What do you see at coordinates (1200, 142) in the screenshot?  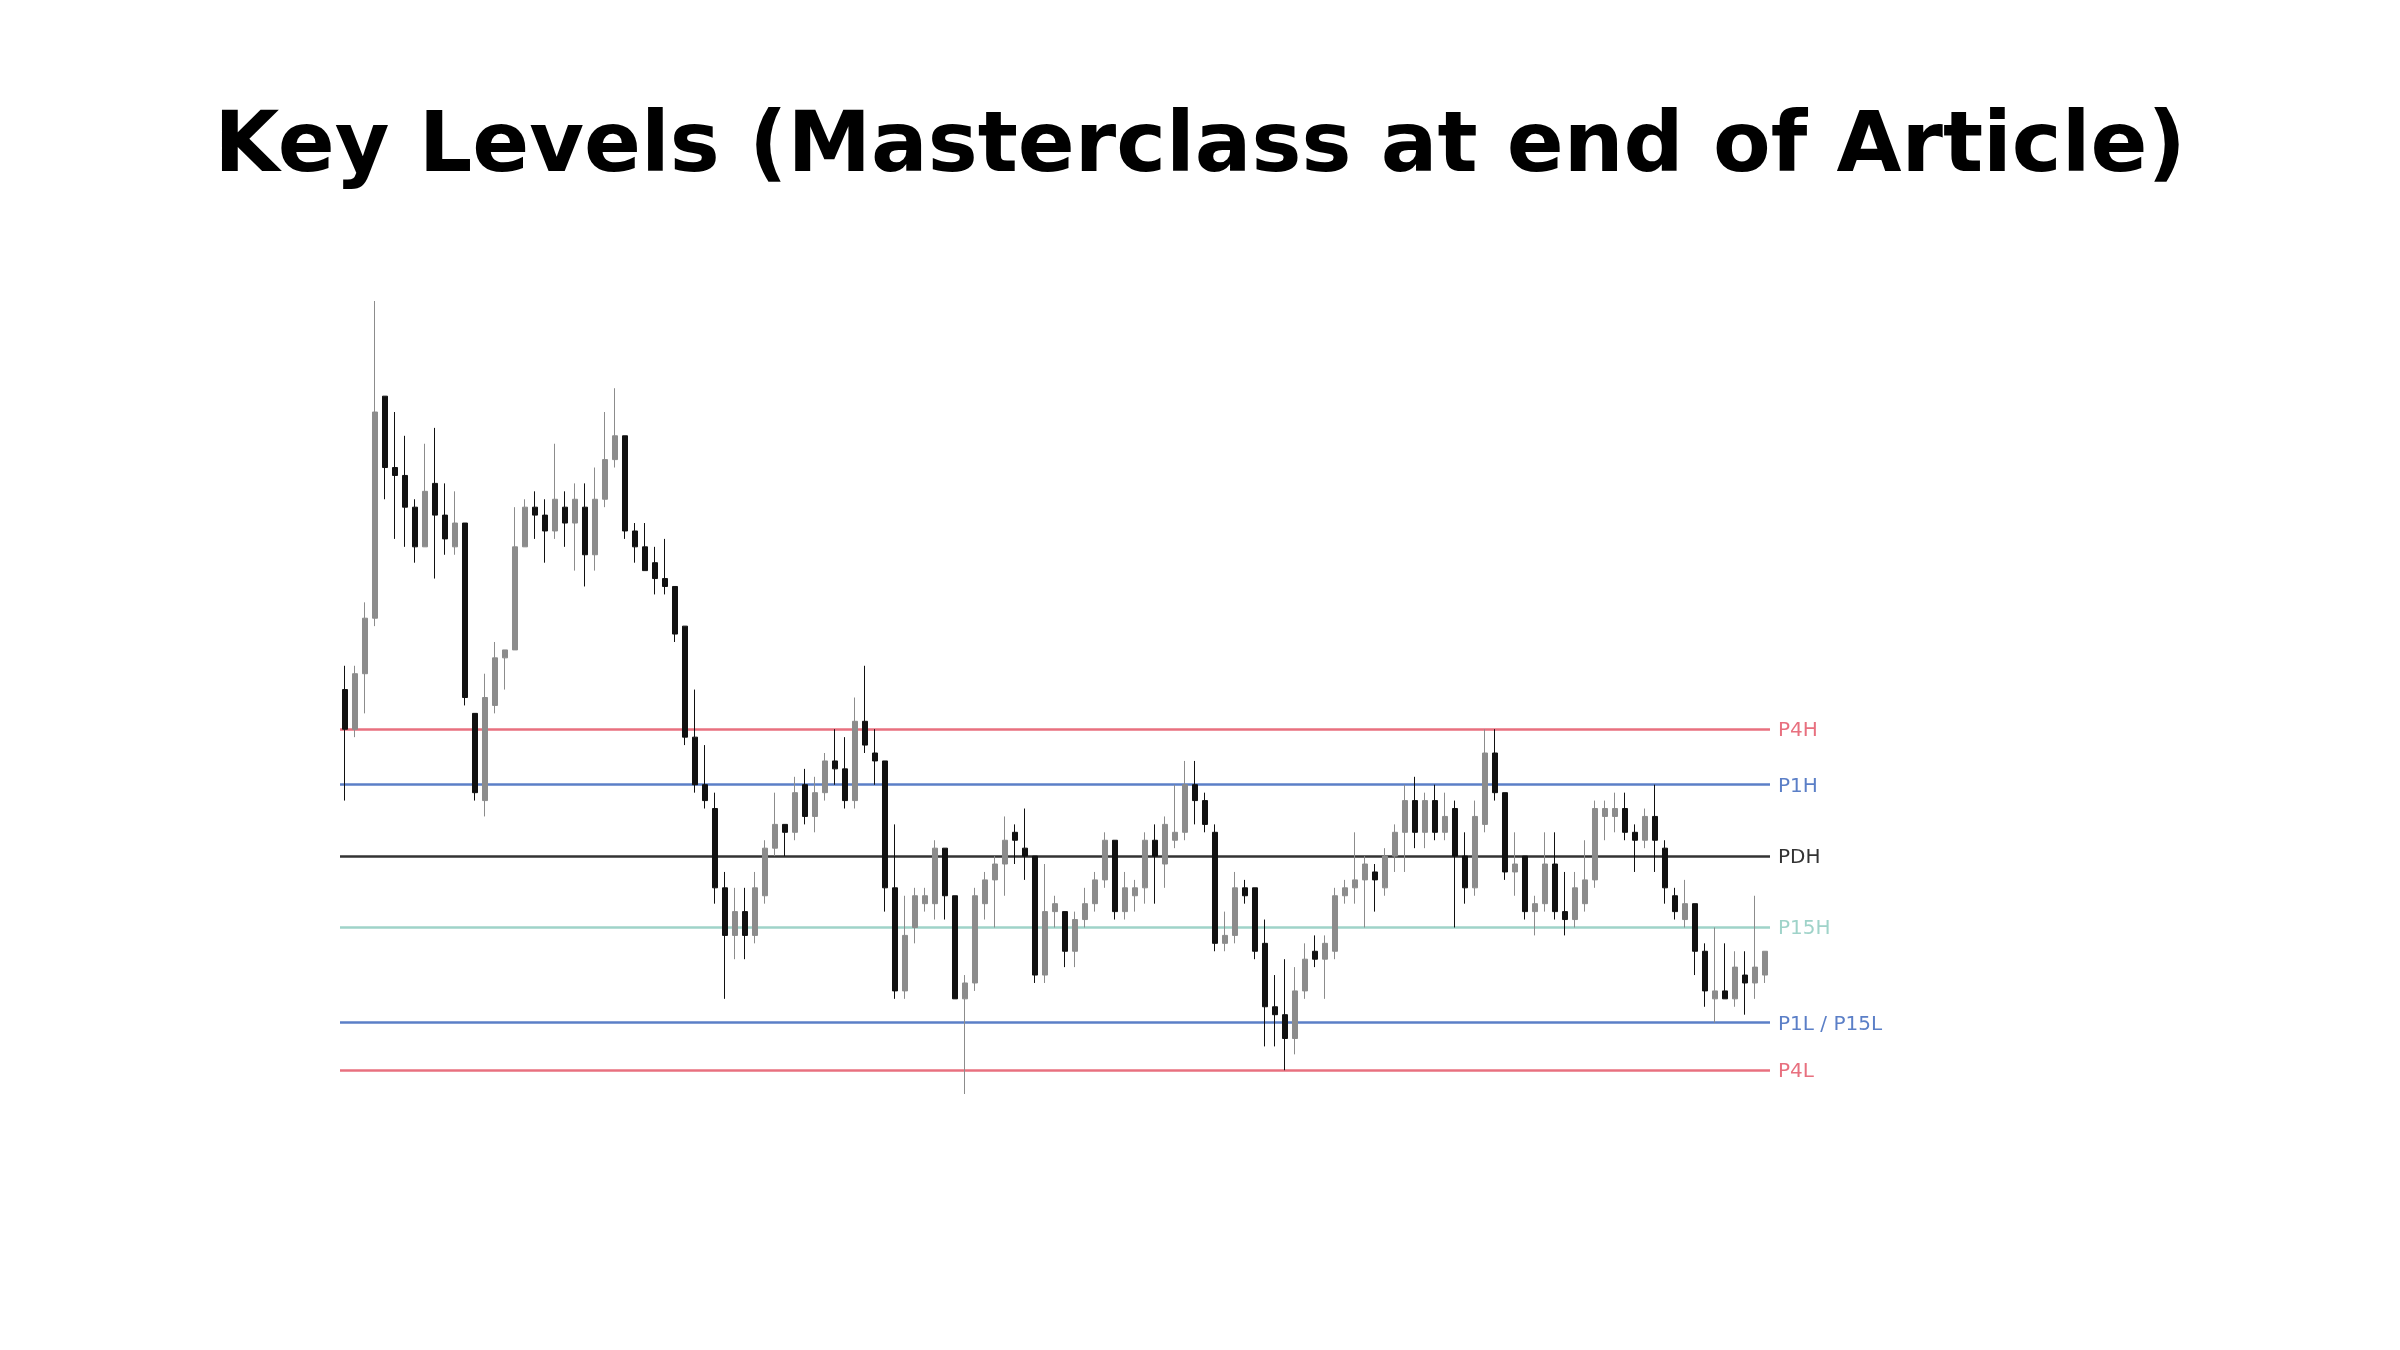 I see `chart-title: Key Levels (Masterclass at end of Article)` at bounding box center [1200, 142].